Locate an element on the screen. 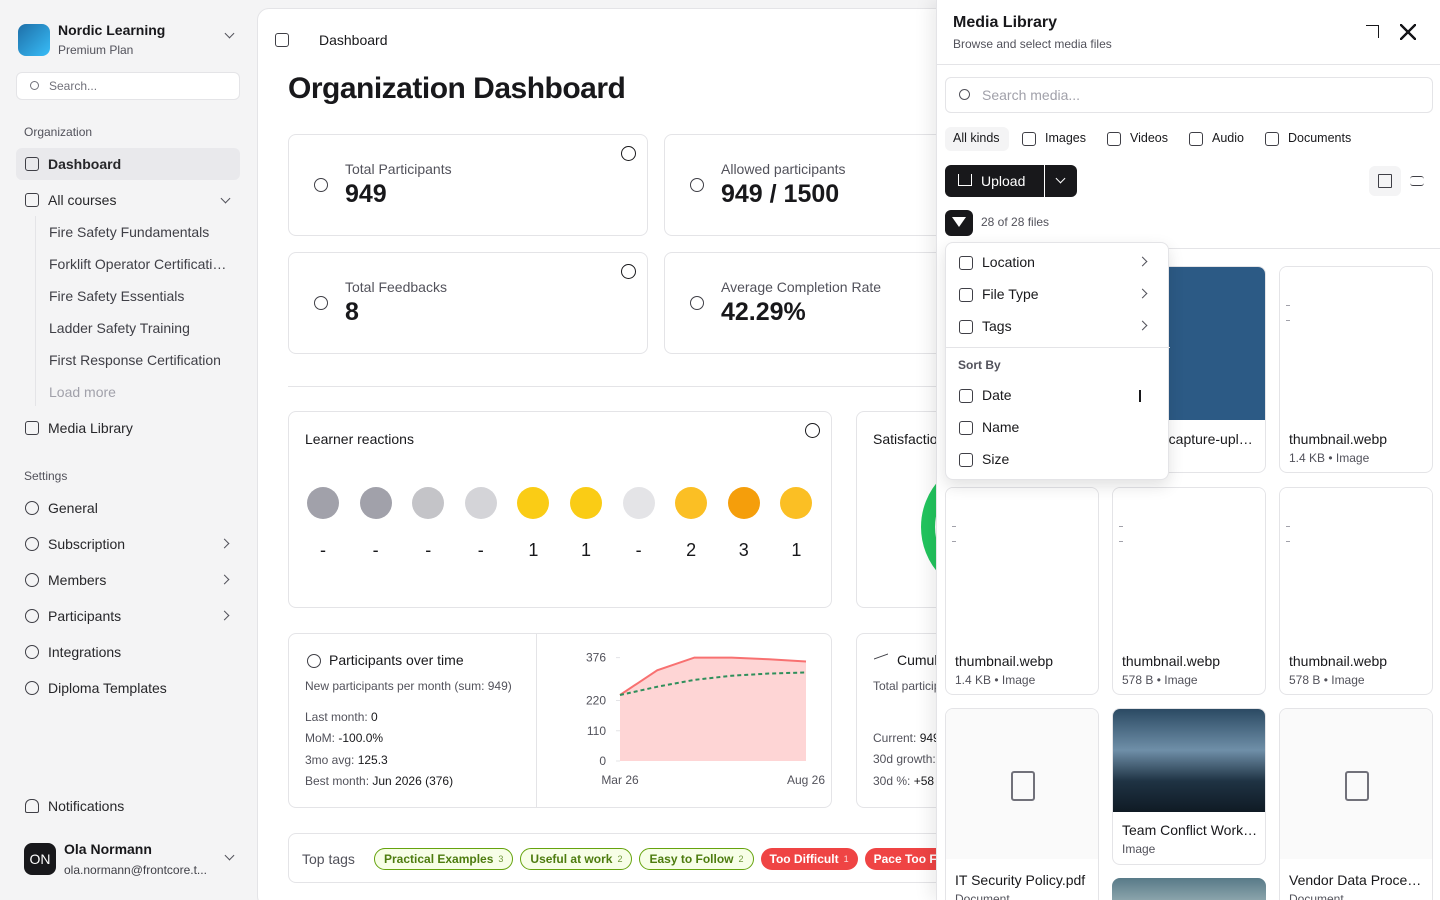  stat-label: Best month: is located at coordinates (337, 780).